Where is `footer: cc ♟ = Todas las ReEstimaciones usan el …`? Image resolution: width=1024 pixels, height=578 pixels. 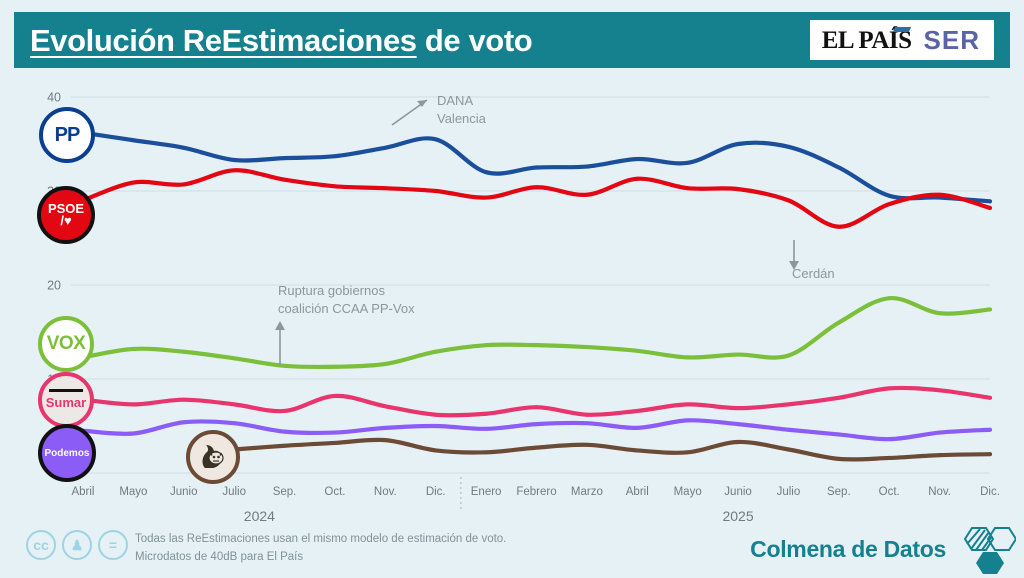 footer: cc ♟ = Todas las ReEstimaciones usan el … is located at coordinates (512, 550).